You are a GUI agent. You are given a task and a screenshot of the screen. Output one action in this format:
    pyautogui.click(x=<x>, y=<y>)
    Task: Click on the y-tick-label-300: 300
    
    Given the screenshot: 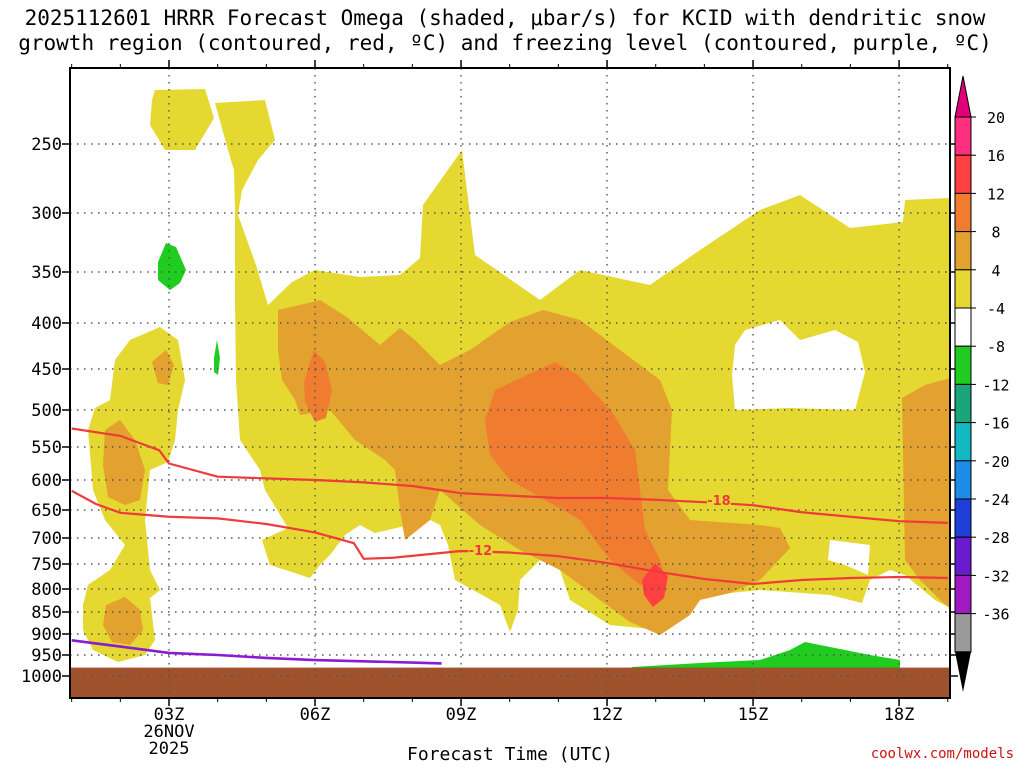 What is the action you would take?
    pyautogui.click(x=46, y=214)
    